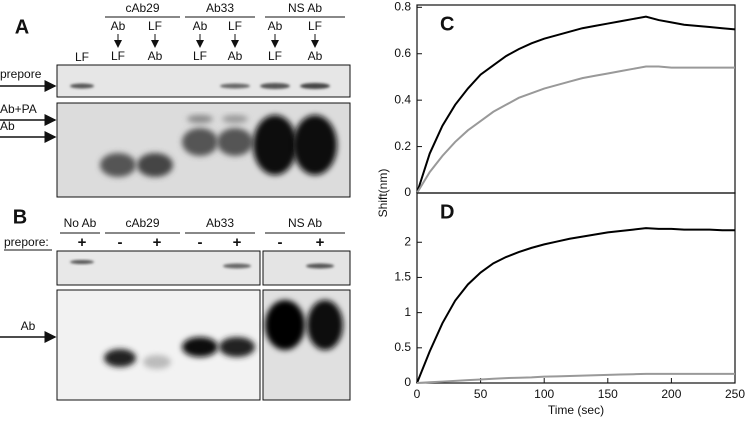 The height and width of the screenshot is (422, 745). What do you see at coordinates (402, 347) in the screenshot?
I see `y-tick-label: 0.5` at bounding box center [402, 347].